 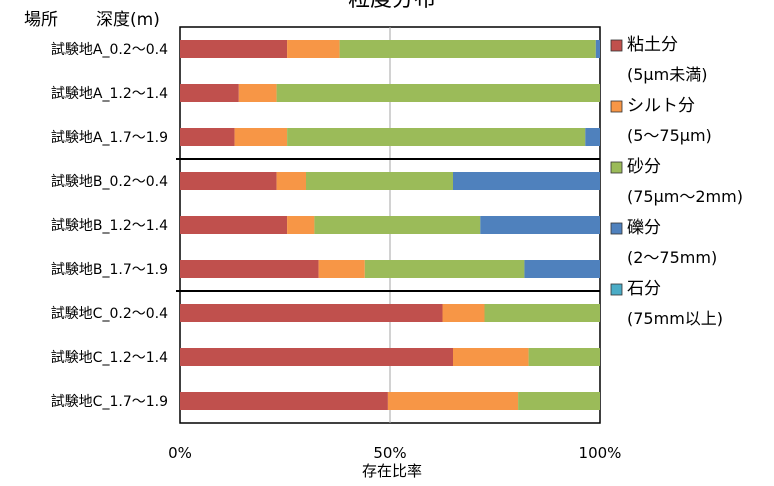 What do you see at coordinates (644, 289) in the screenshot?
I see `legend-label-5: 石分` at bounding box center [644, 289].